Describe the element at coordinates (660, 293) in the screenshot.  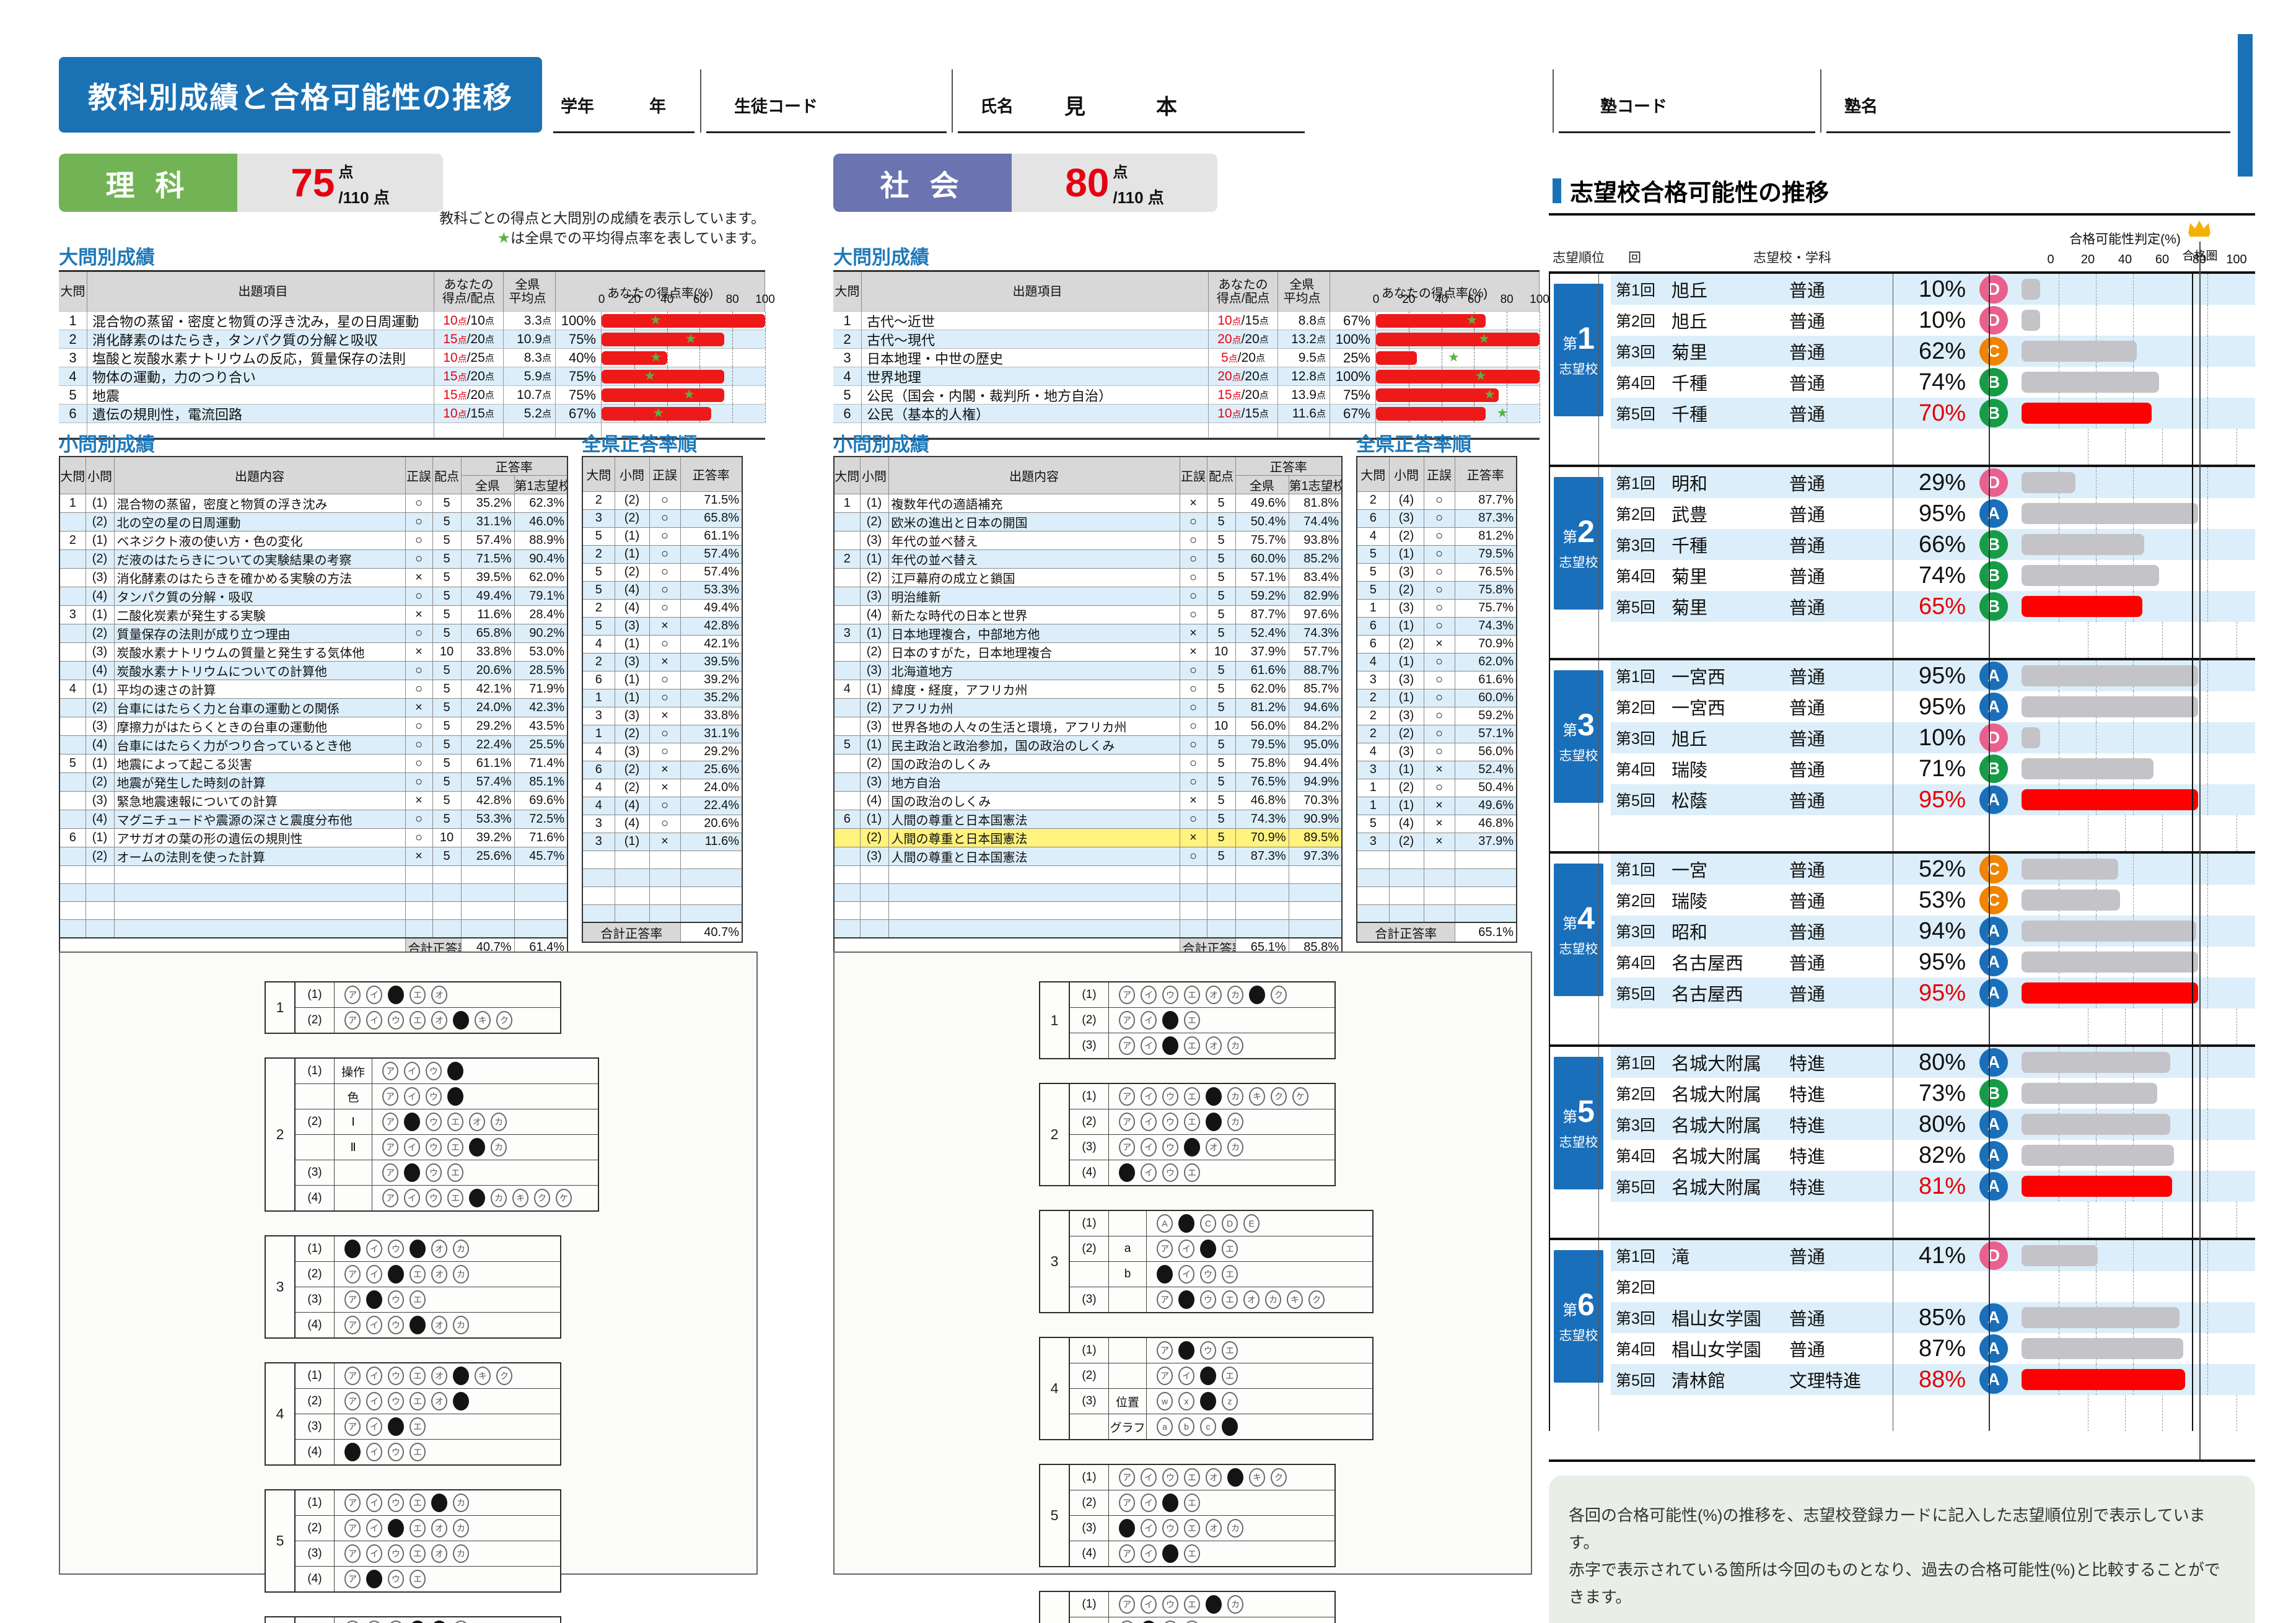
I see `chart-title: あなたの得点率(%)` at that location.